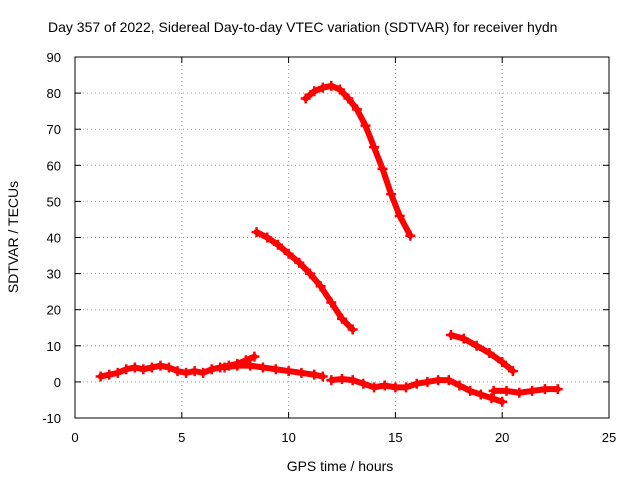 The image size is (640, 480). Describe the element at coordinates (54, 93) in the screenshot. I see `y-tick-label: 80` at that location.